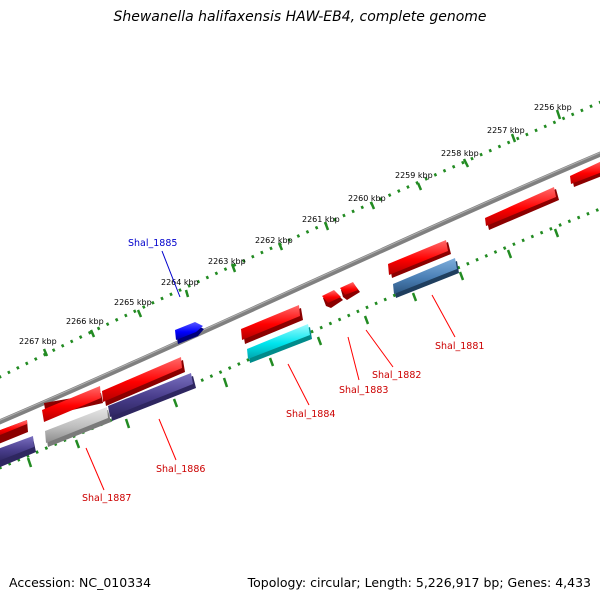 Image resolution: width=600 pixels, height=600 pixels. Describe the element at coordinates (310, 414) in the screenshot. I see `gene-label-shal-1884: Shal_1884` at that location.